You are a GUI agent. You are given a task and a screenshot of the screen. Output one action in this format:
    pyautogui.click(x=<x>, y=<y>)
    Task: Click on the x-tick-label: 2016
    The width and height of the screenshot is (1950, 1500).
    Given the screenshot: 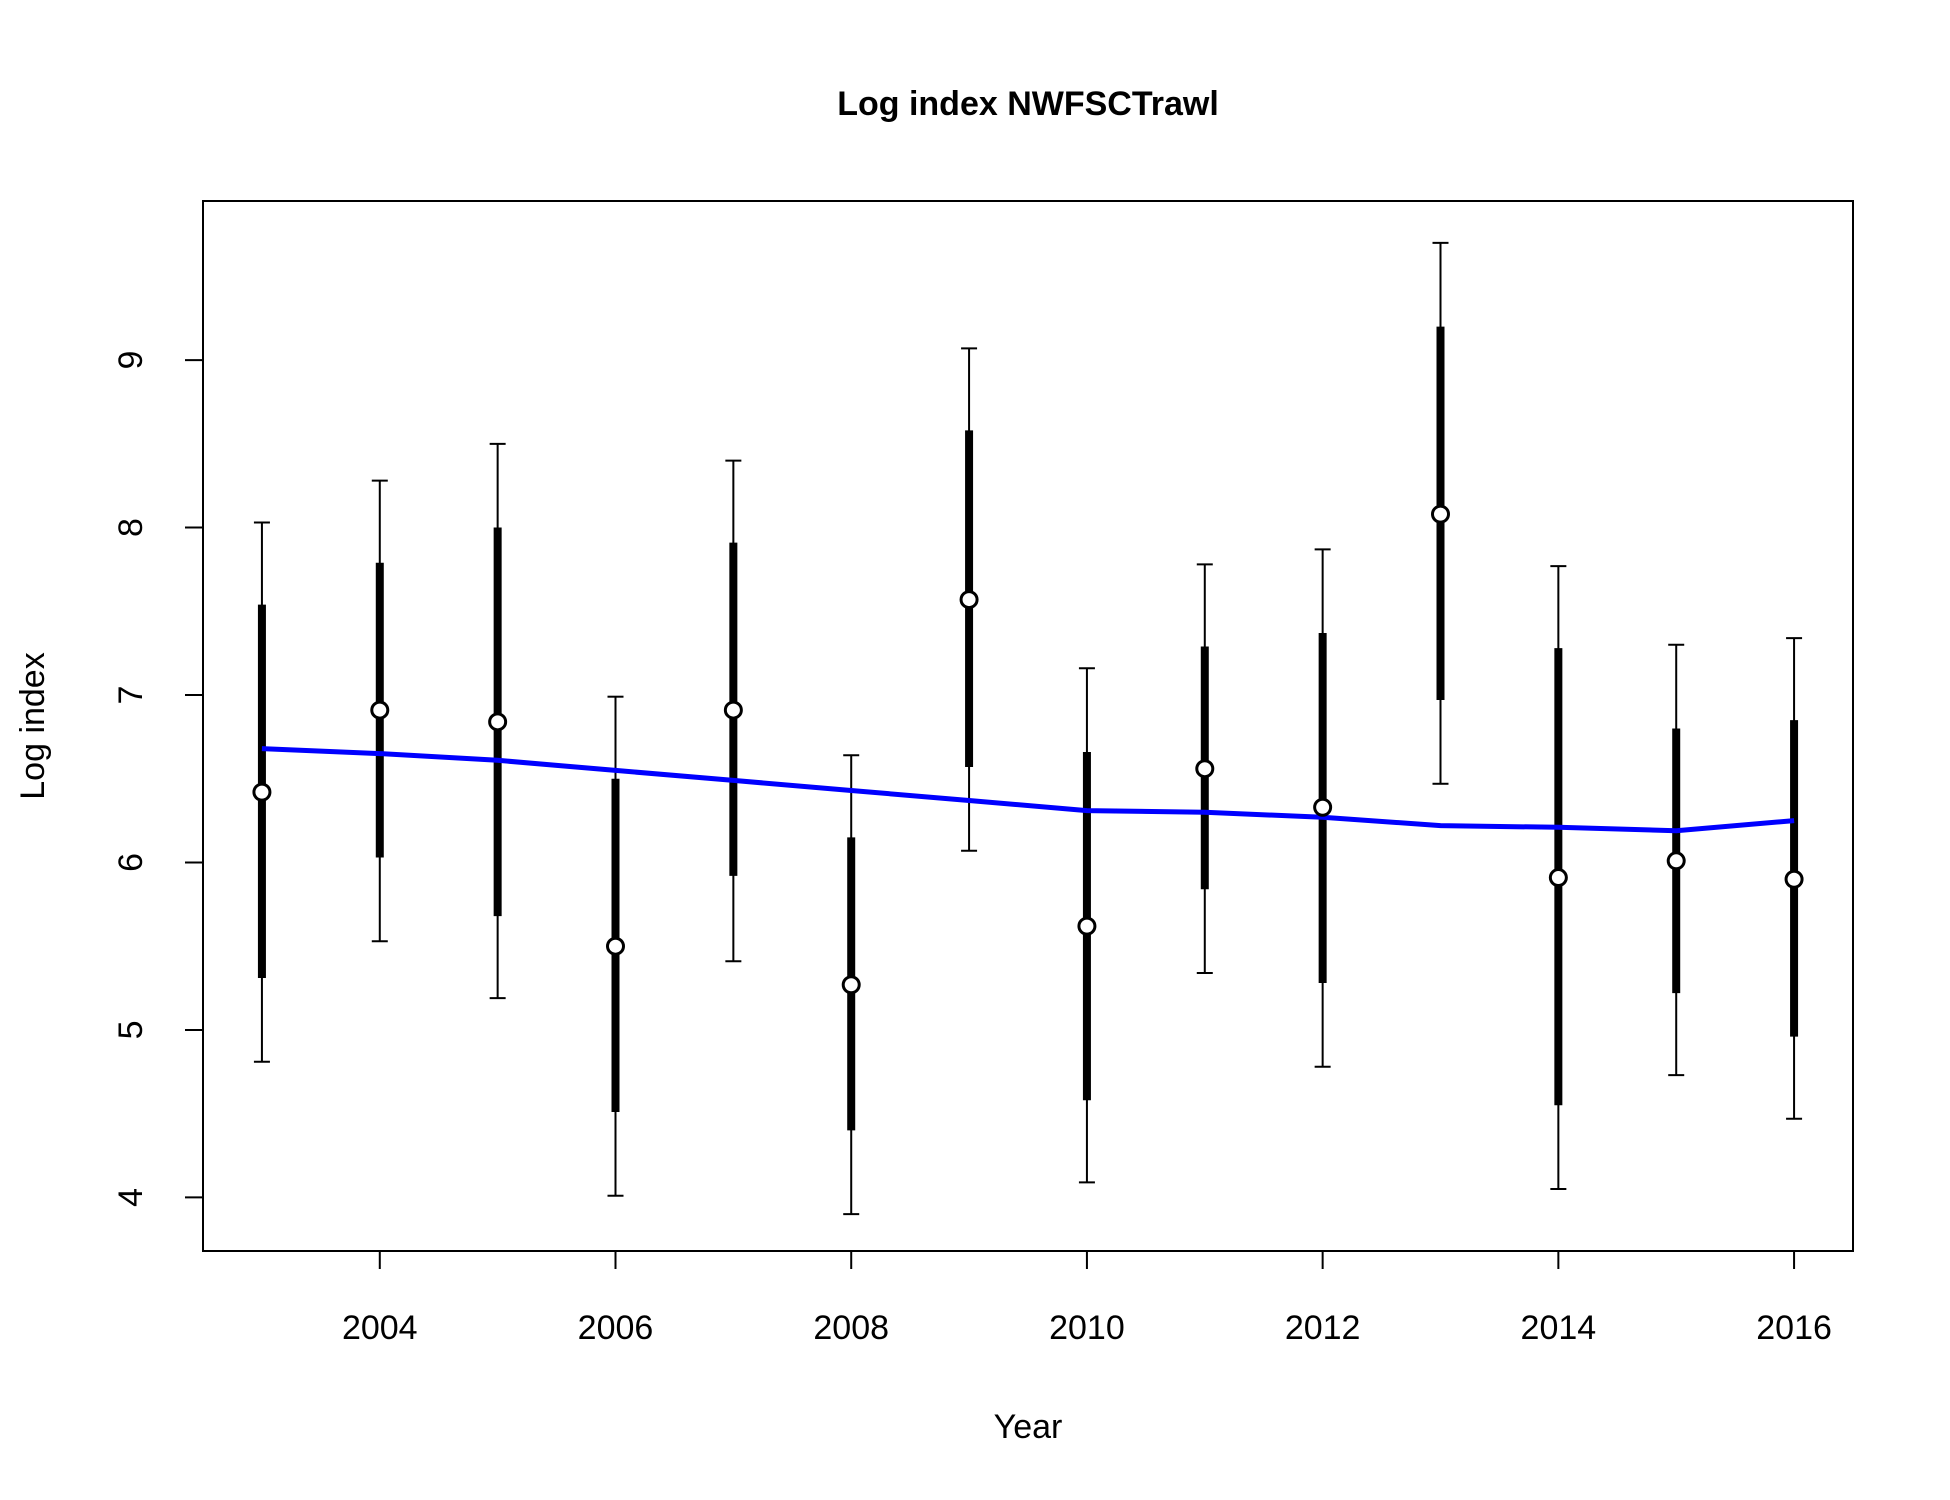 What is the action you would take?
    pyautogui.click(x=1794, y=1328)
    